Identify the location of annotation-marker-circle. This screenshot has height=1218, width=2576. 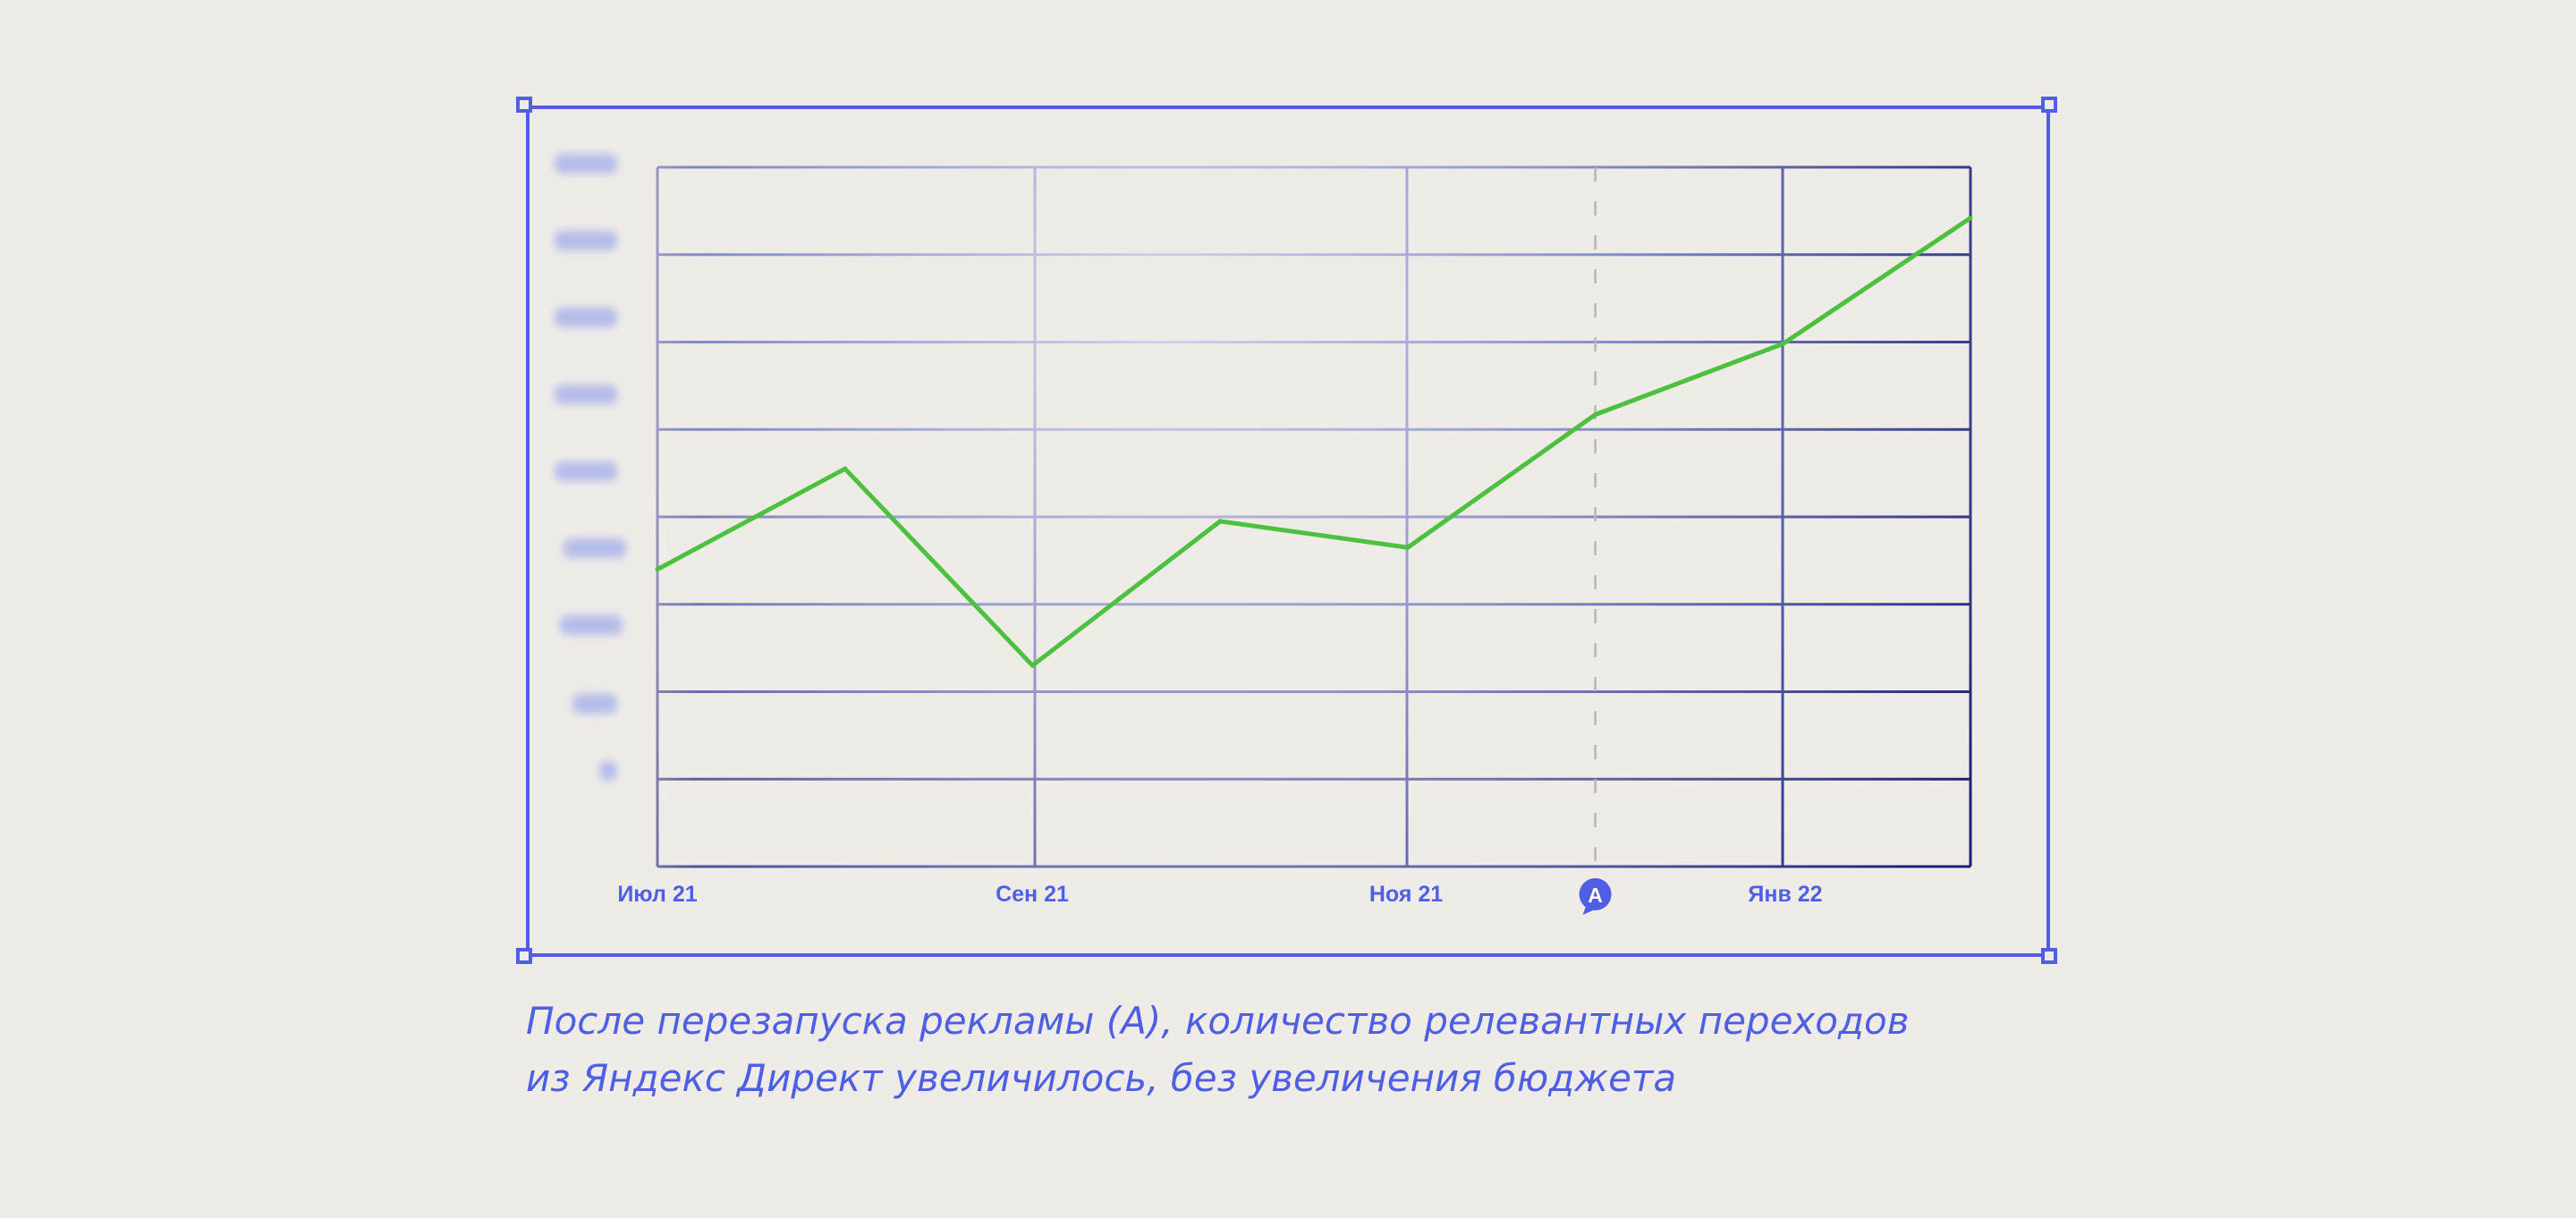
(1595, 894).